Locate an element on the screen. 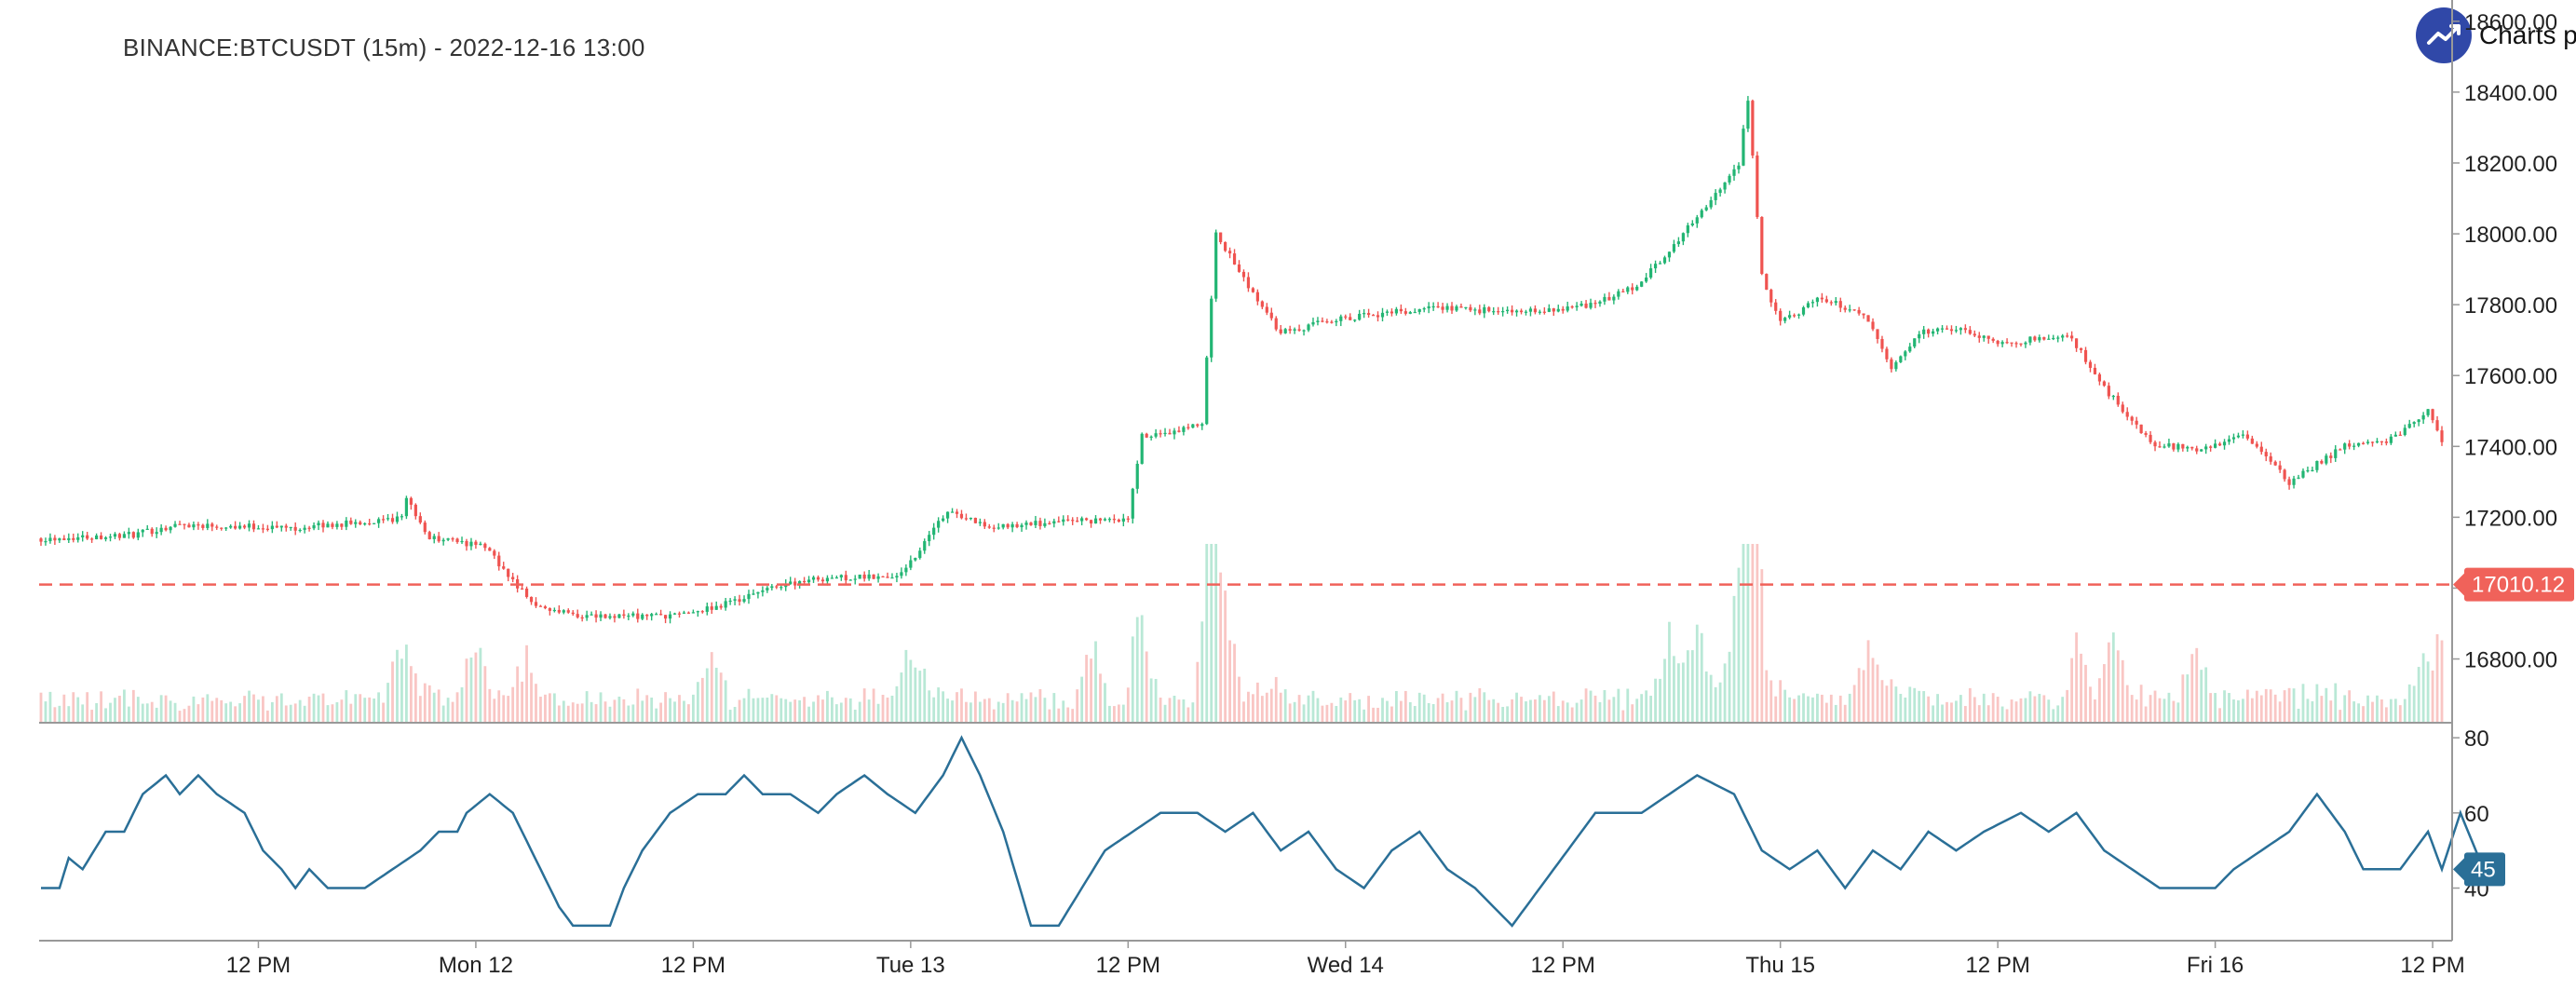  price-tick-label: 16800.00 is located at coordinates (2510, 660).